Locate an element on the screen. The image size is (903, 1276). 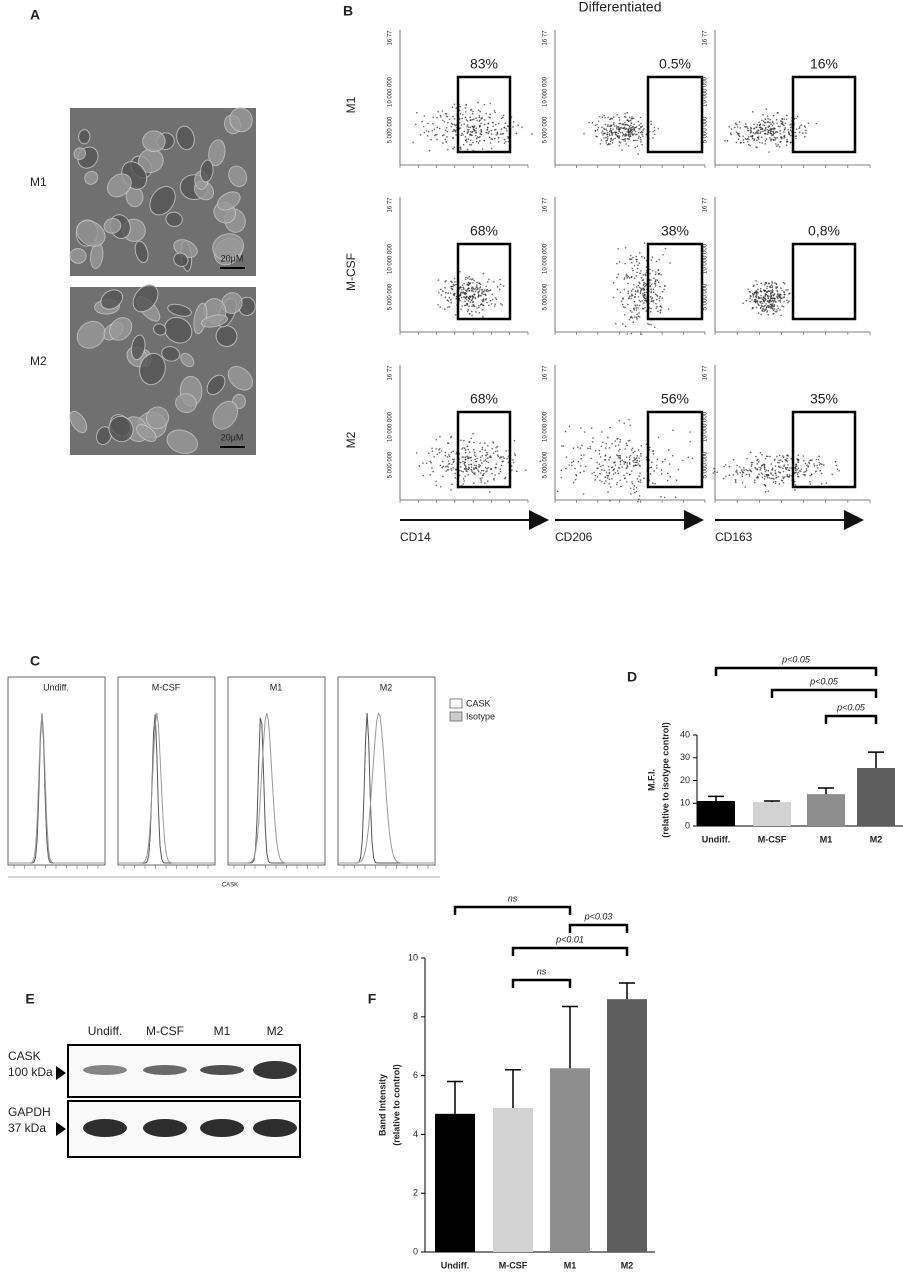
significance-label: ns is located at coordinates (513, 898).